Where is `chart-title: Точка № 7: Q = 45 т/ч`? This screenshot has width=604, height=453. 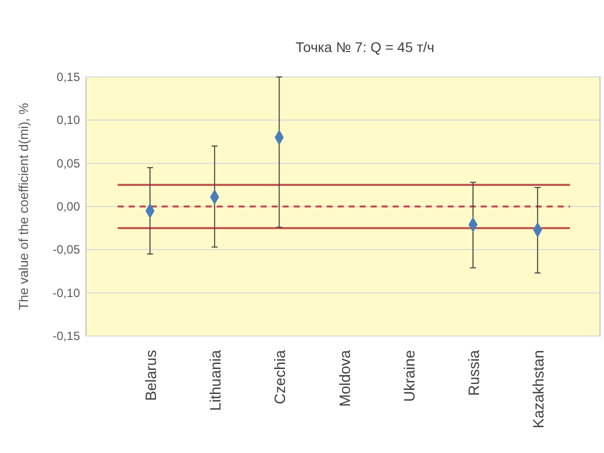 chart-title: Точка № 7: Q = 45 т/ч is located at coordinates (365, 47).